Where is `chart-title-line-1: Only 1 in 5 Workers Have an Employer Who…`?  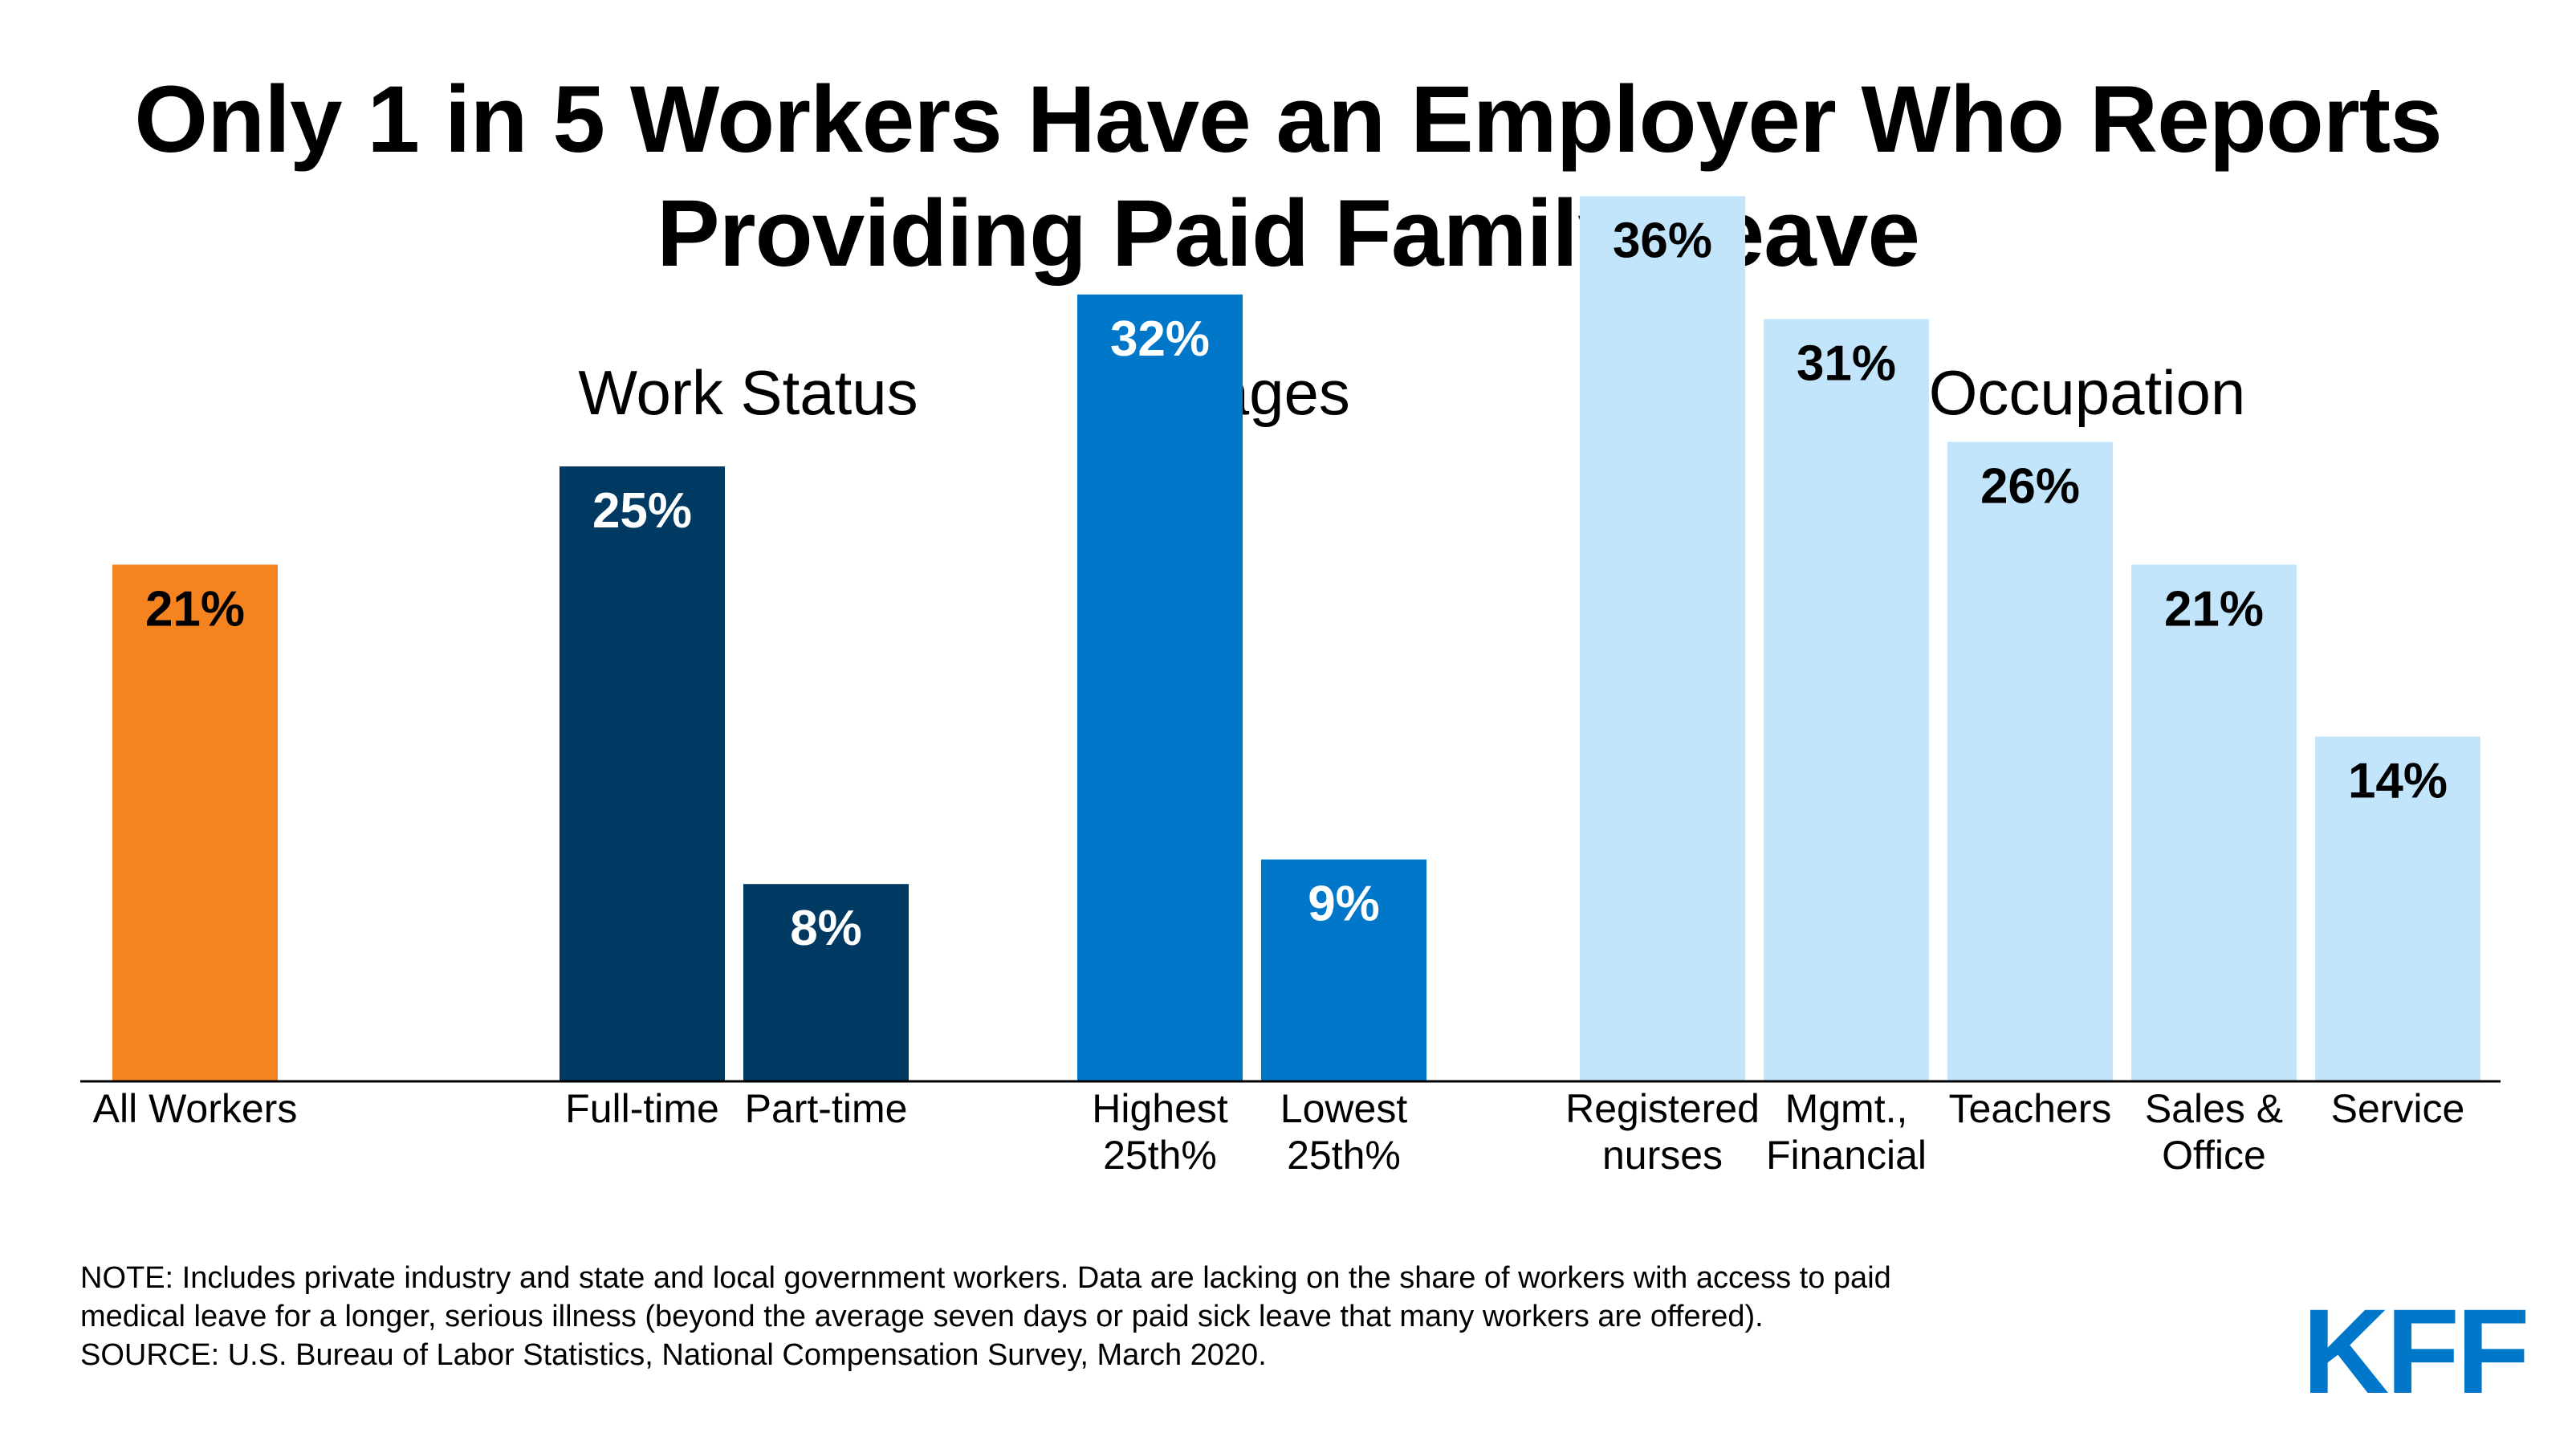
chart-title-line-1: Only 1 in 5 Workers Have an Employer Who… is located at coordinates (1288, 120).